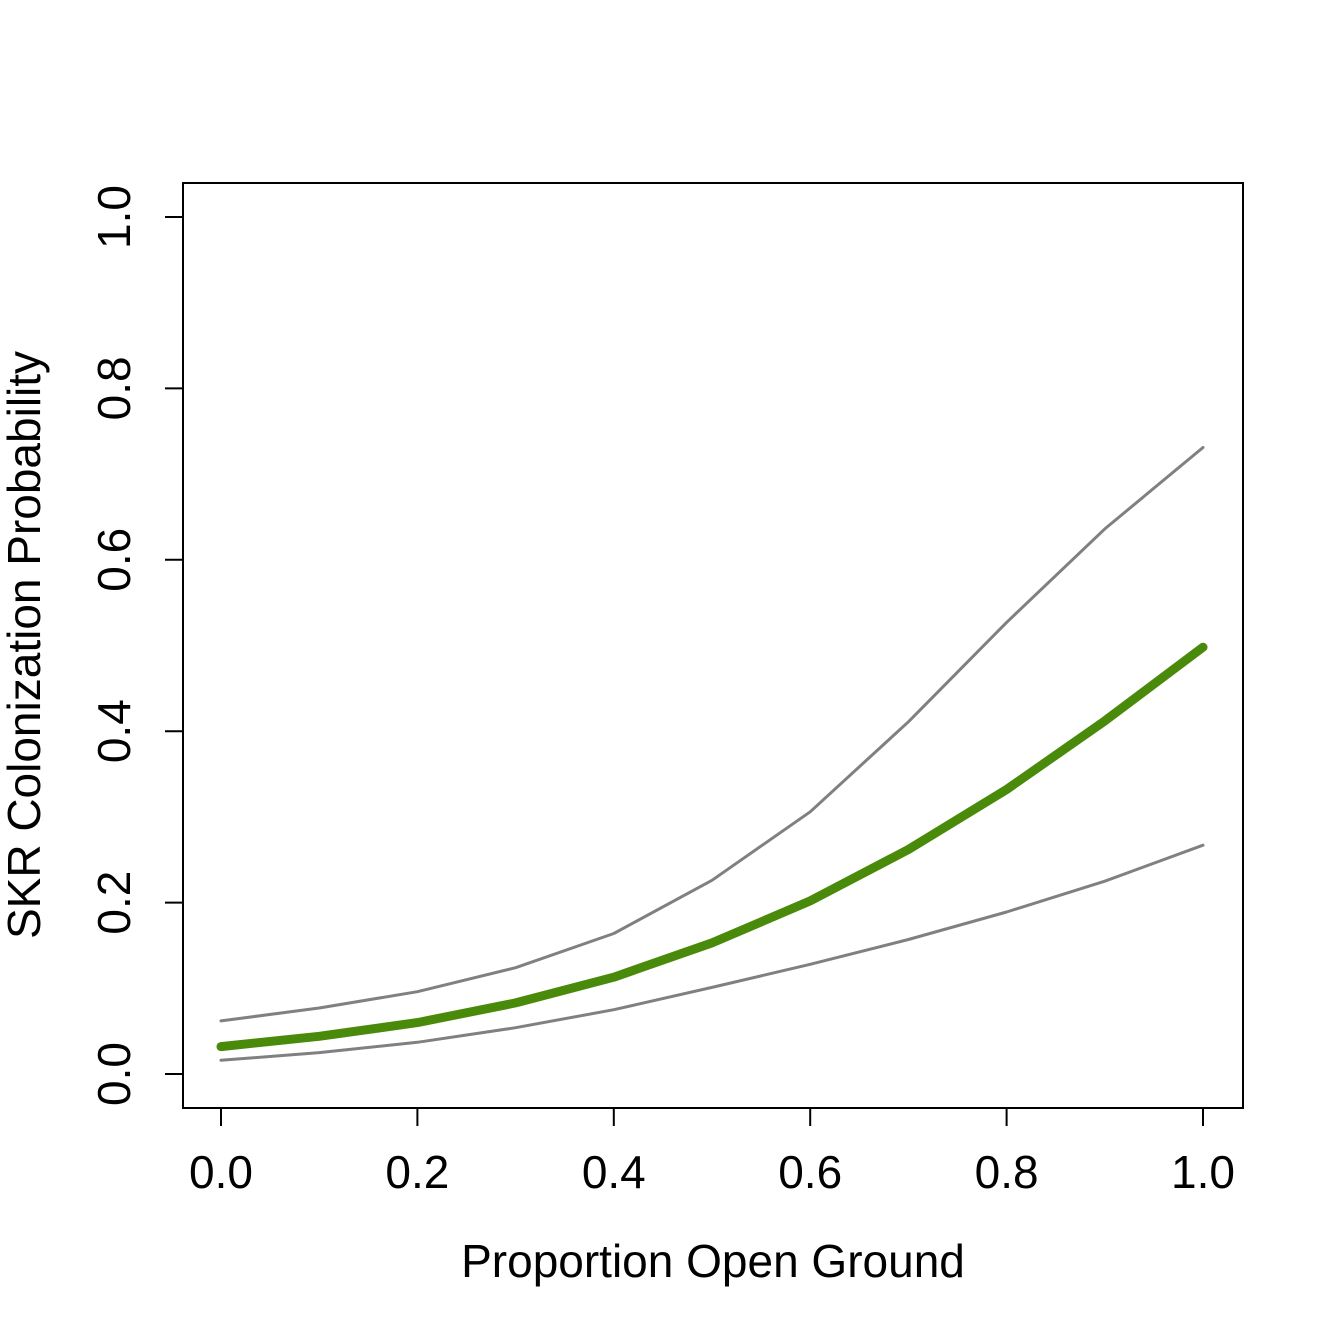 This screenshot has width=1336, height=1336. I want to click on x-axis: 0.0 0.2 0.4 0.6 0.8 1.0, so click(712, 1152).